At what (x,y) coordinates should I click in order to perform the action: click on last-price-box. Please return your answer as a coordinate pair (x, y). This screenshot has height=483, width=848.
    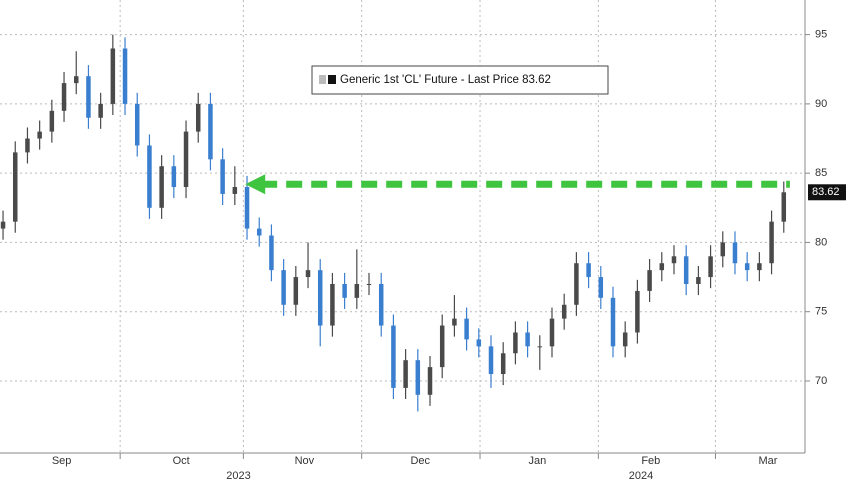
    Looking at the image, I should click on (827, 192).